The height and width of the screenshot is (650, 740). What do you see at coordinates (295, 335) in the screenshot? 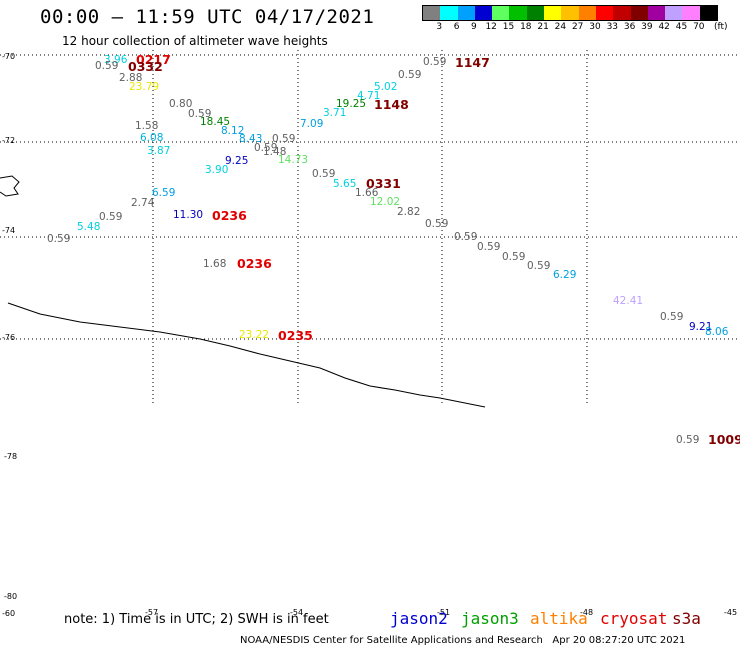
I see `pass-time-label: 0235` at bounding box center [295, 335].